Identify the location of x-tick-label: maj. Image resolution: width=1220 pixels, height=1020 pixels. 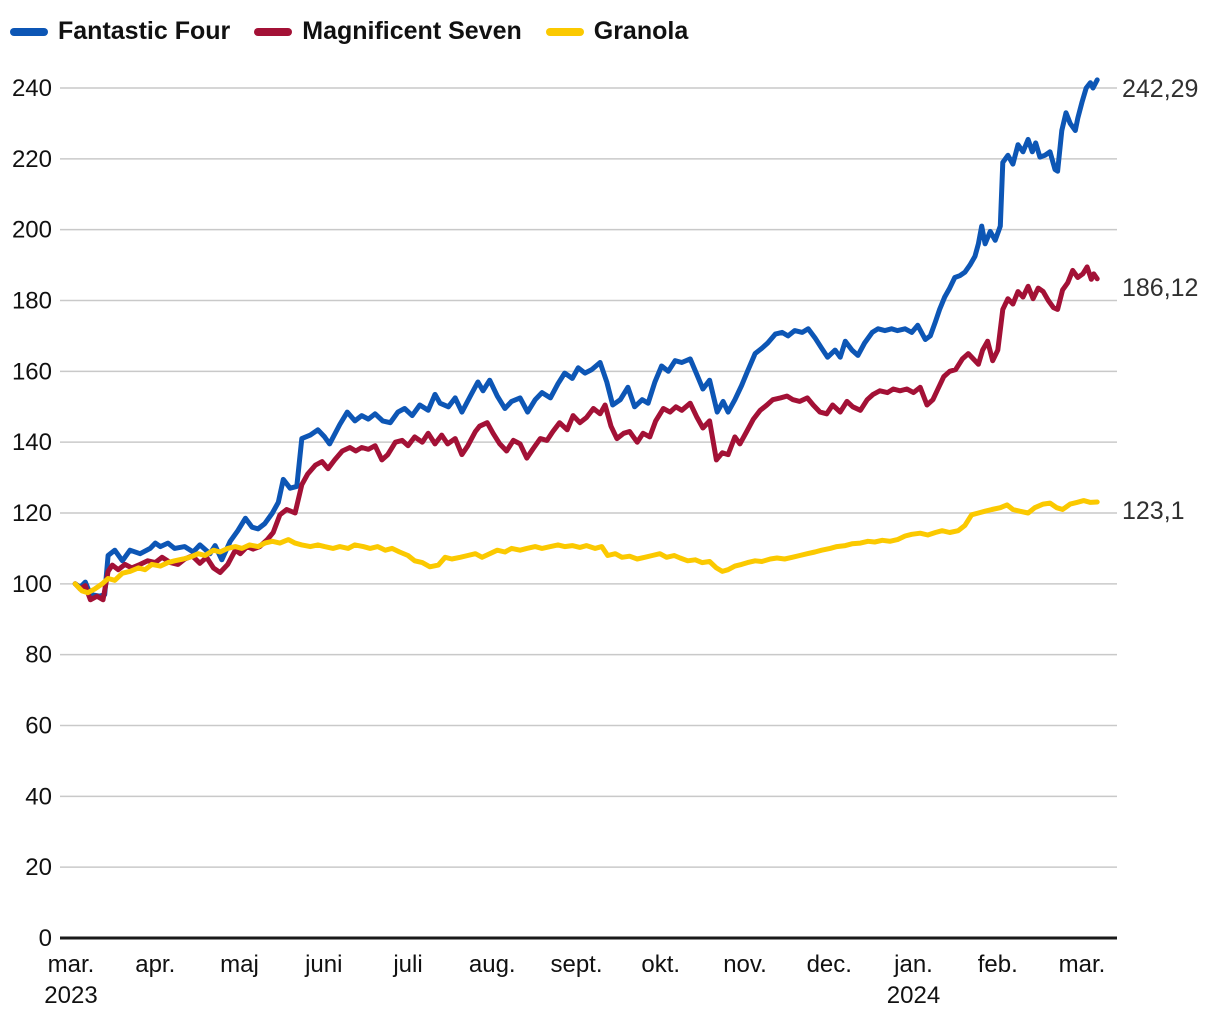
(239, 964).